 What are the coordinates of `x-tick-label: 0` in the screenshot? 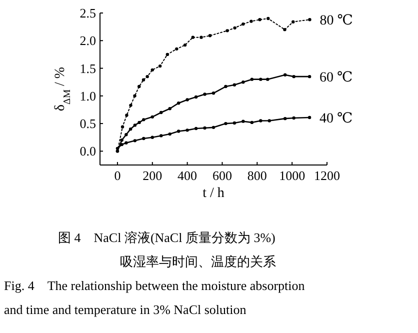 It's located at (117, 175).